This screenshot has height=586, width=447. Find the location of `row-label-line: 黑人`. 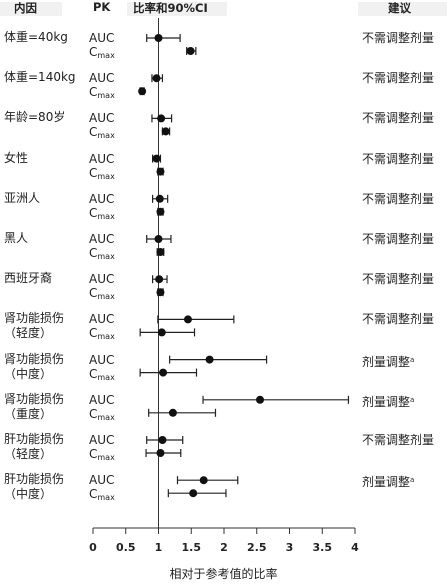

row-label-line: 黑人 is located at coordinates (16, 238).